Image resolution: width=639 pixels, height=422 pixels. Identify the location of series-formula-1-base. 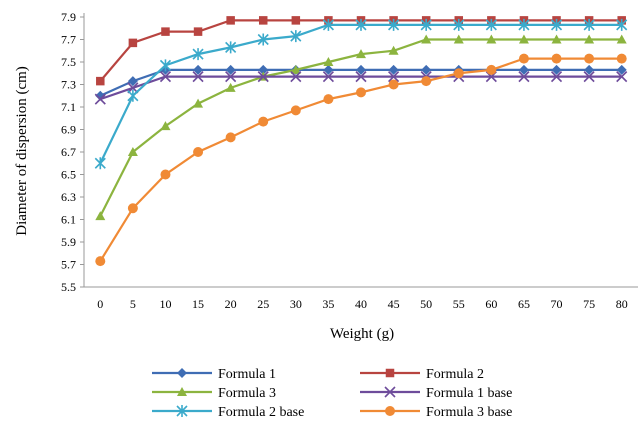
(361, 88).